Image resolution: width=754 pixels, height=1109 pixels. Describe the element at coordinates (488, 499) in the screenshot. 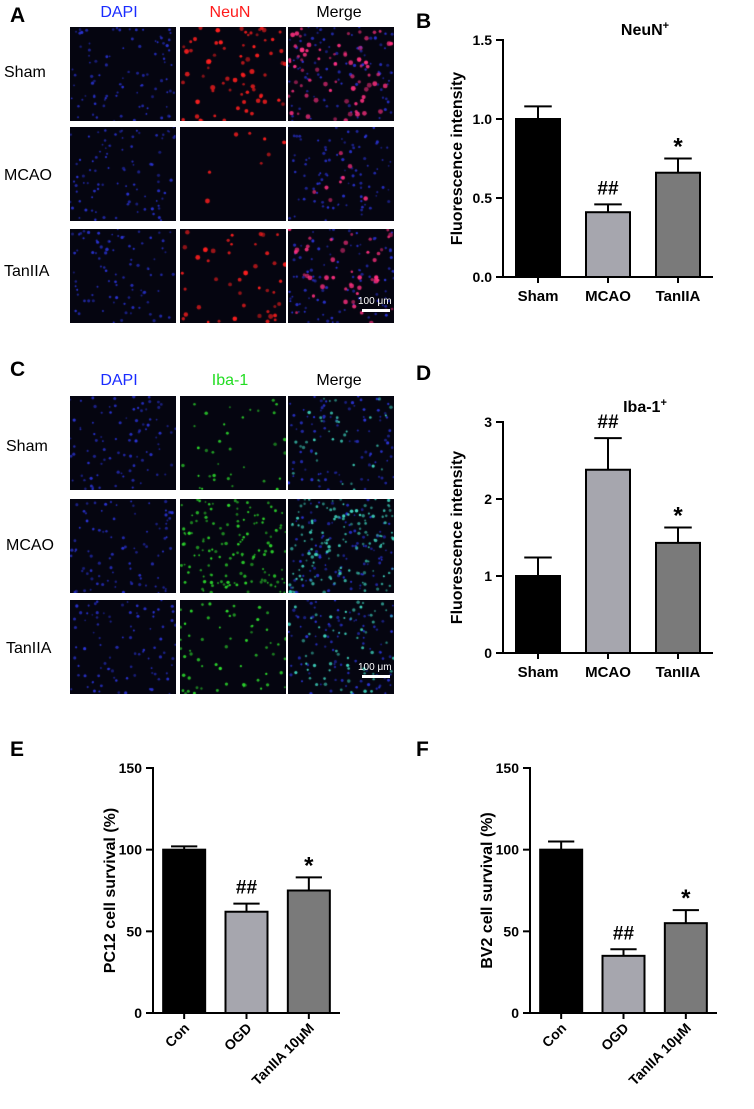

I see `y-tick-label: 2` at that location.